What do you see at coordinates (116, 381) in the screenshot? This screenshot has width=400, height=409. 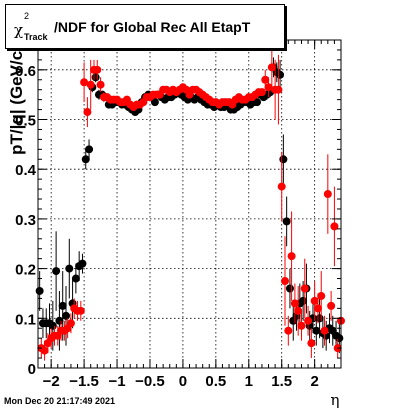 I see `x-tick-label: −1` at bounding box center [116, 381].